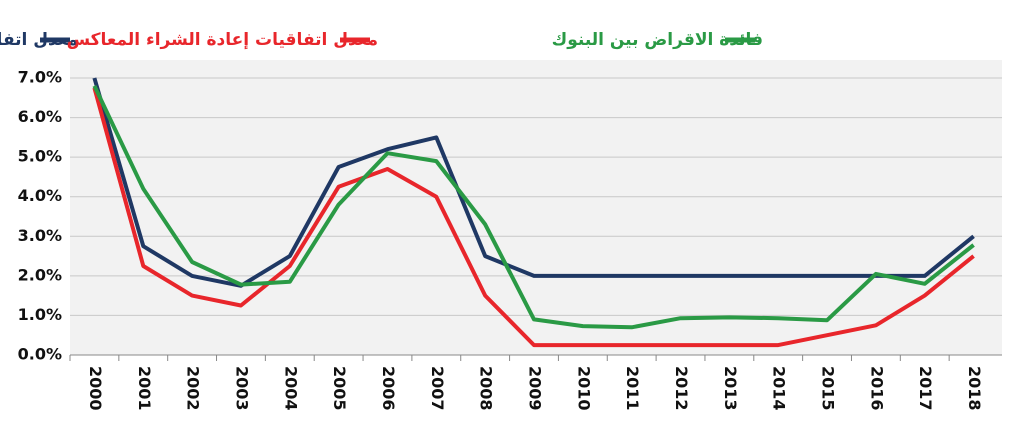 Image resolution: width=1012 pixels, height=427 pixels. What do you see at coordinates (974, 388) in the screenshot?
I see `x-tick-label: 2018` at bounding box center [974, 388].